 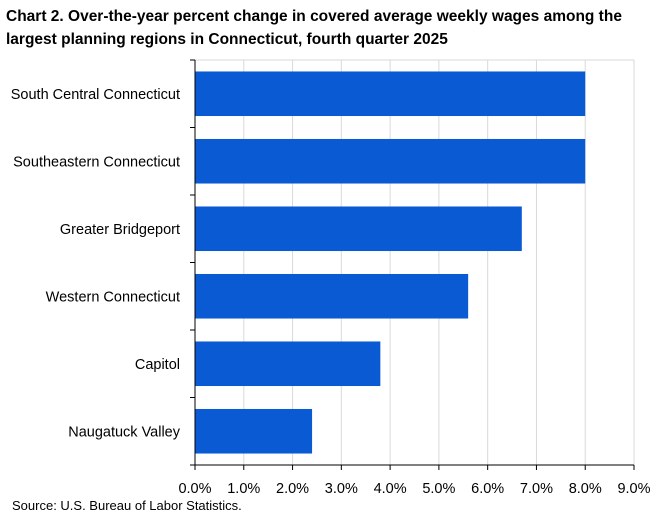 I want to click on x-tick-label: 4.0%, so click(x=390, y=489).